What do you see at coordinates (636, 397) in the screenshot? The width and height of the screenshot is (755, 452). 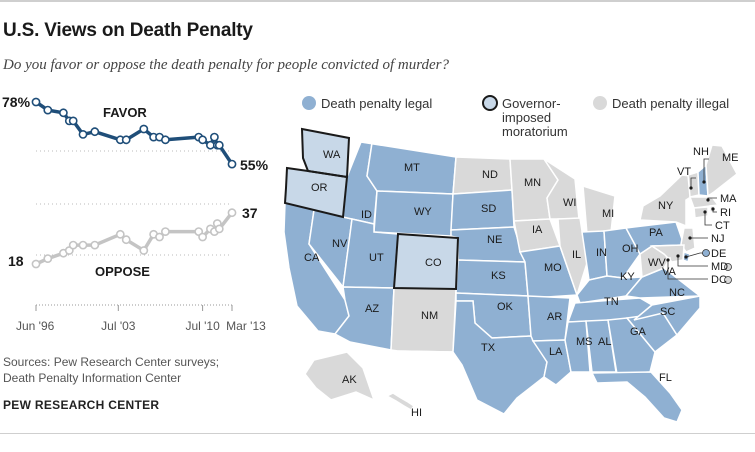 I see `state-fl` at bounding box center [636, 397].